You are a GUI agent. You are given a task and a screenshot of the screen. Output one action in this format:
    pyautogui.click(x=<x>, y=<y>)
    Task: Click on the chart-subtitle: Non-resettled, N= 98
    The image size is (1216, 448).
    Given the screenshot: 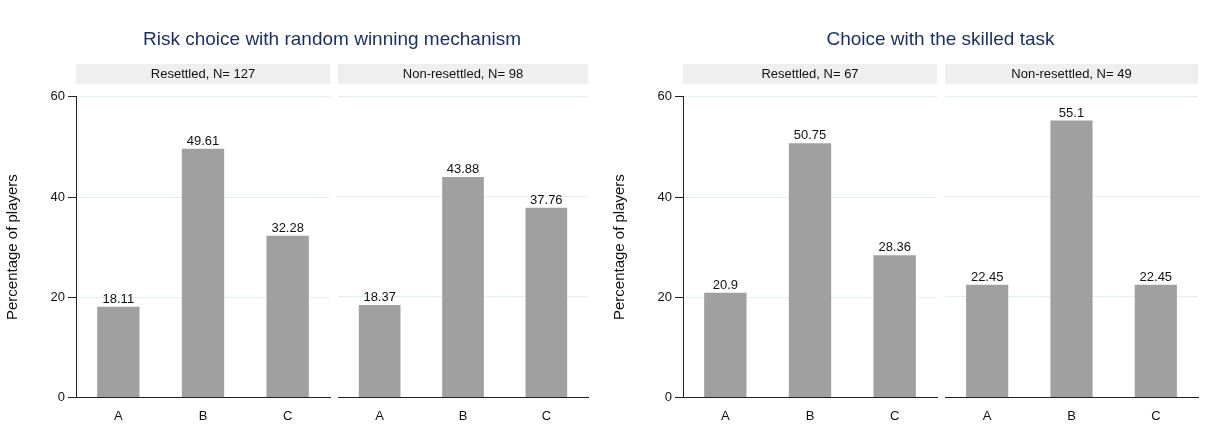 What is the action you would take?
    pyautogui.click(x=463, y=74)
    